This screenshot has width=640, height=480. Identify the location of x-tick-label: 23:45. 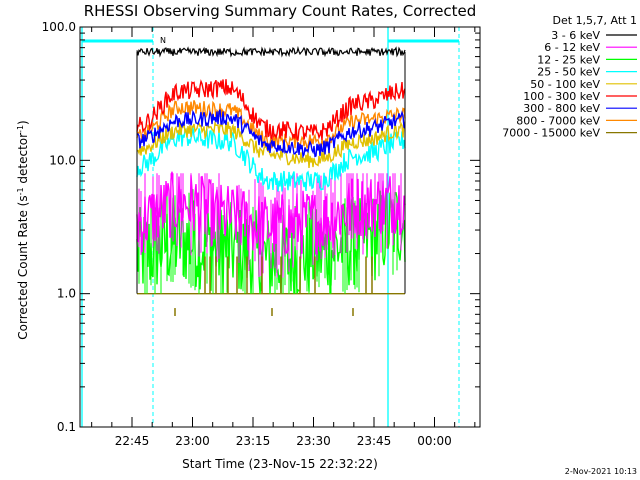
(374, 441).